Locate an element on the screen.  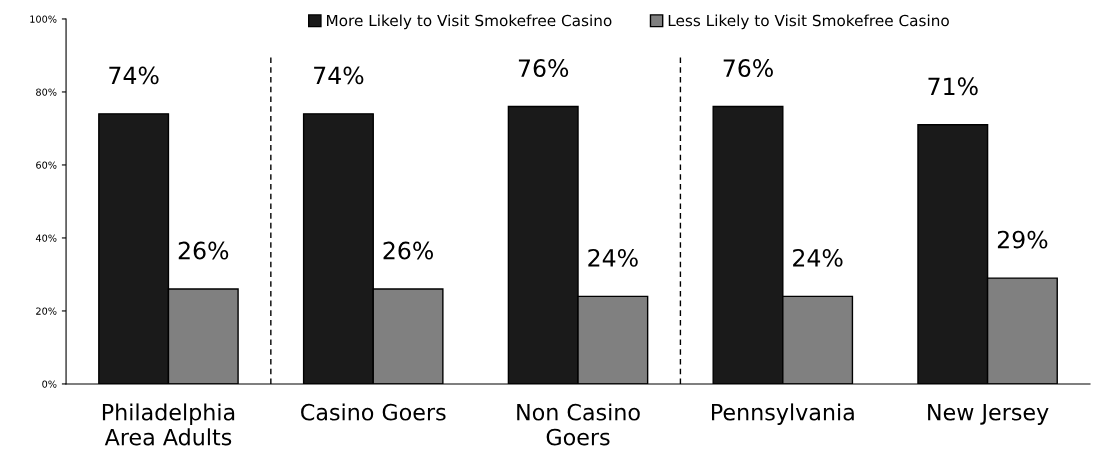
y-tick-label: 40% is located at coordinates (46, 238).